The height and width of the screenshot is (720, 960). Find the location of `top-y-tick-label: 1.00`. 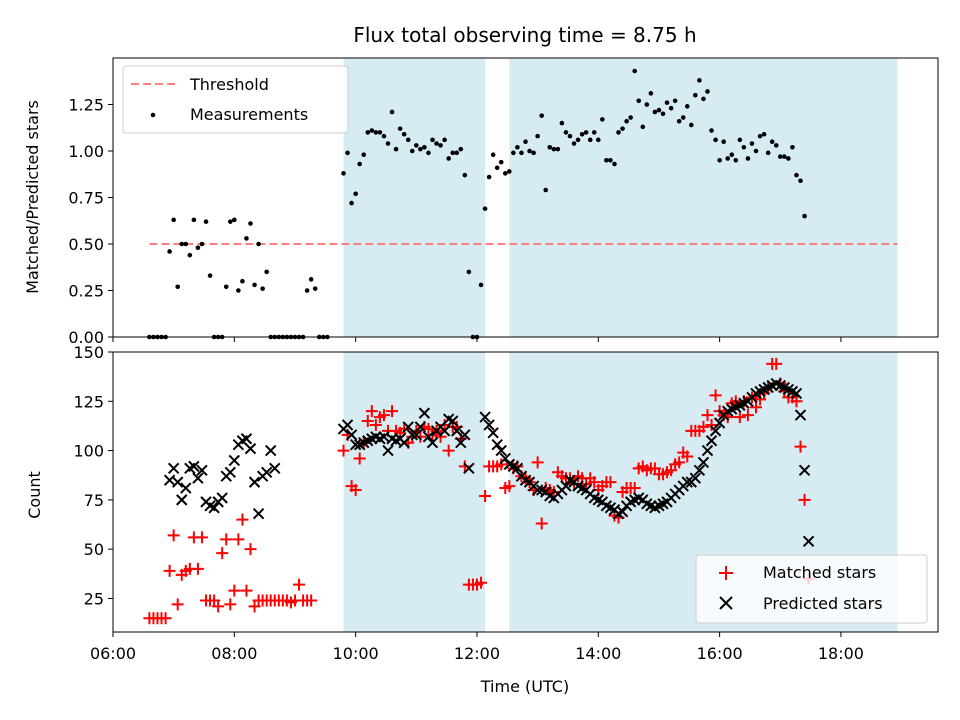

top-y-tick-label: 1.00 is located at coordinates (86, 151).